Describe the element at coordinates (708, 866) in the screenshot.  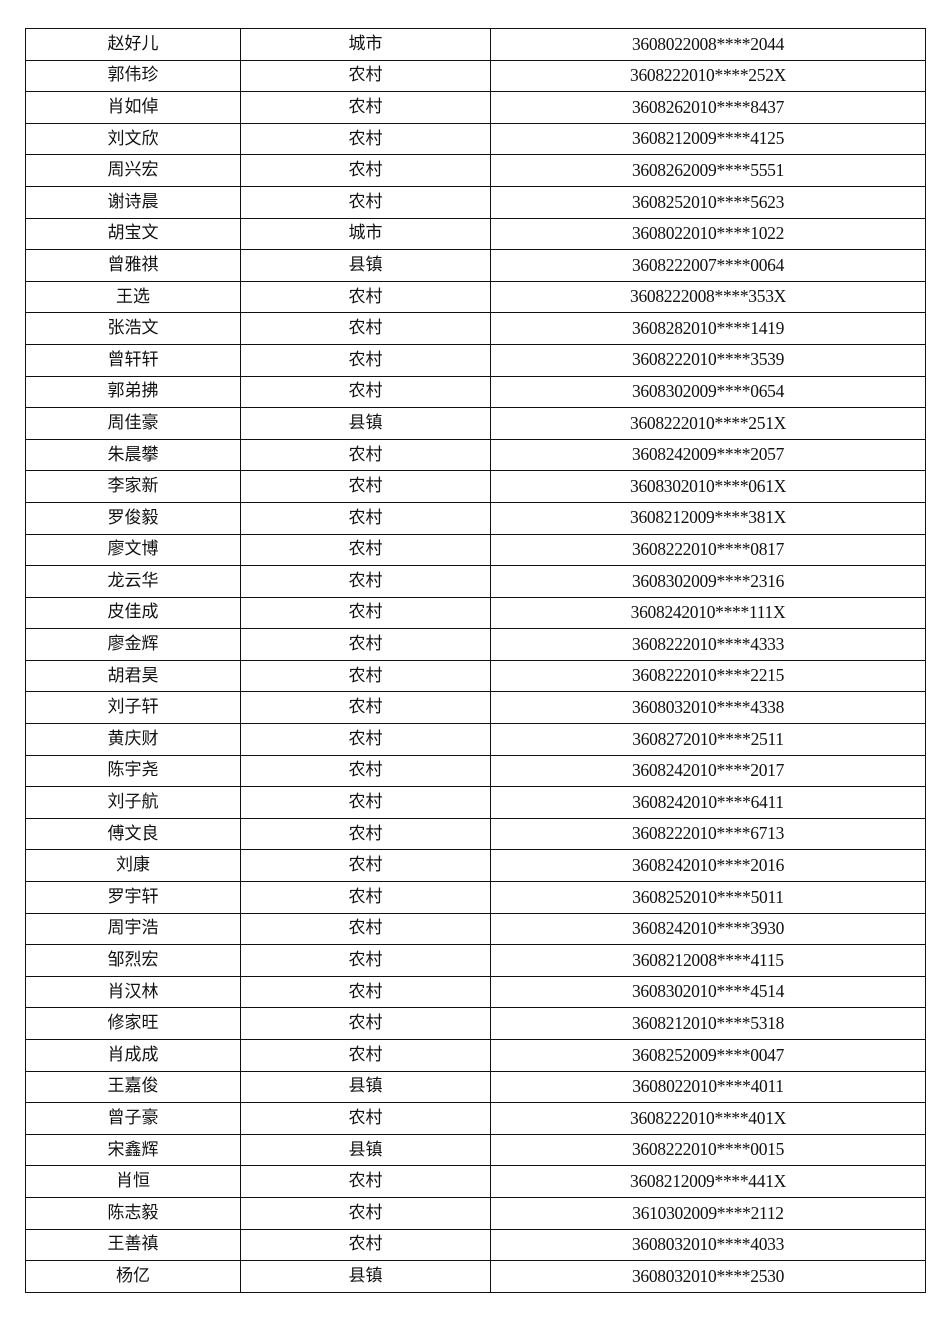
I see `id-number-cell: 3608242010****2016` at that location.